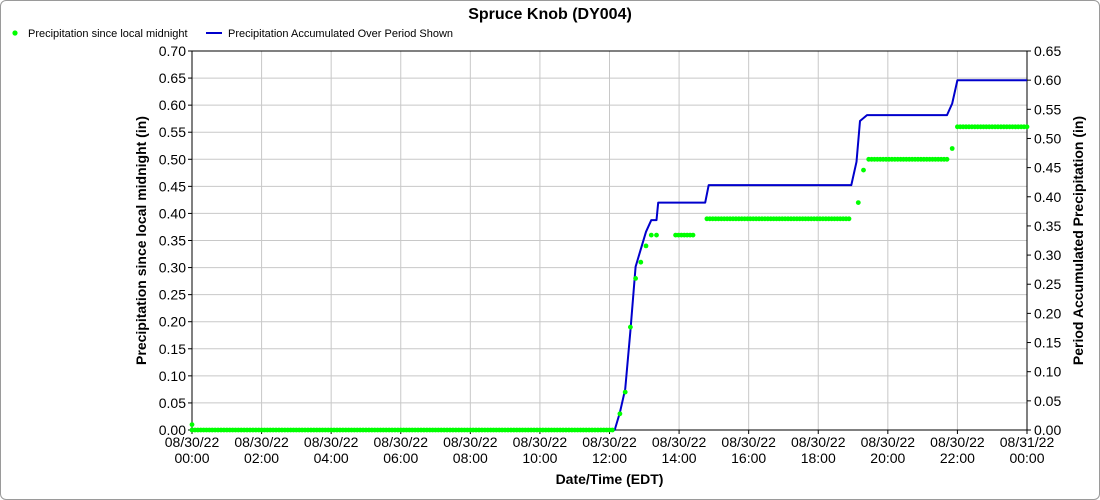  Describe the element at coordinates (172, 295) in the screenshot. I see `y-tick-label-left: 0.25` at that location.